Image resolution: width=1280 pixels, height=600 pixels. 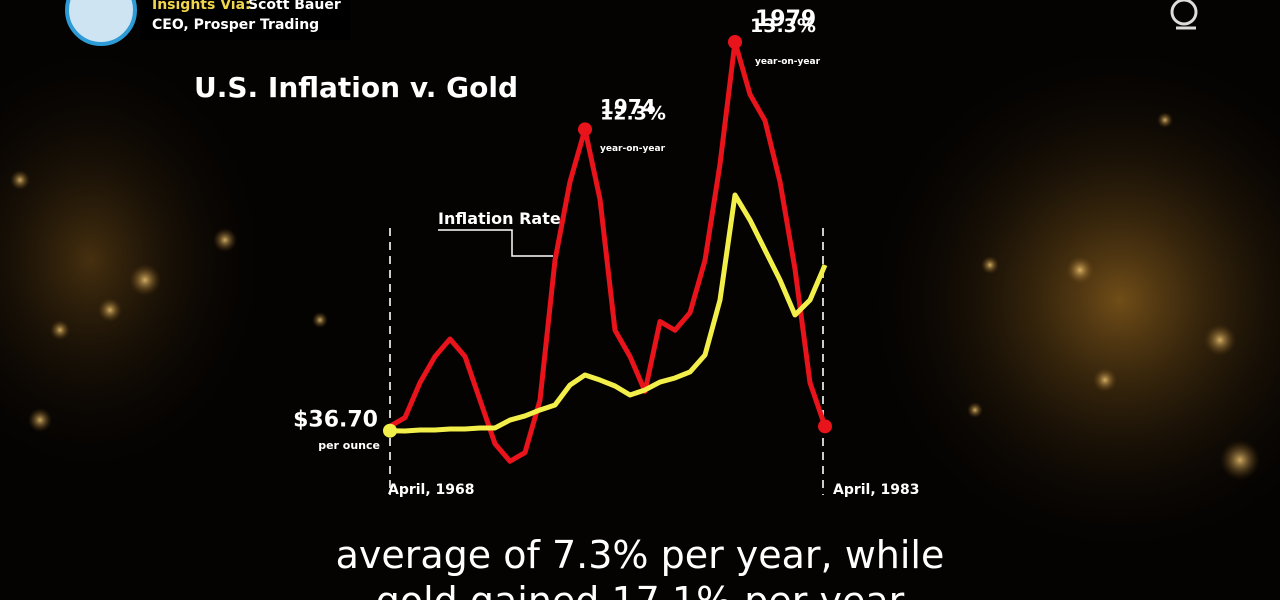 What do you see at coordinates (235, 25) in the screenshot?
I see `overlay-role: CEO, Prosper Trading` at bounding box center [235, 25].